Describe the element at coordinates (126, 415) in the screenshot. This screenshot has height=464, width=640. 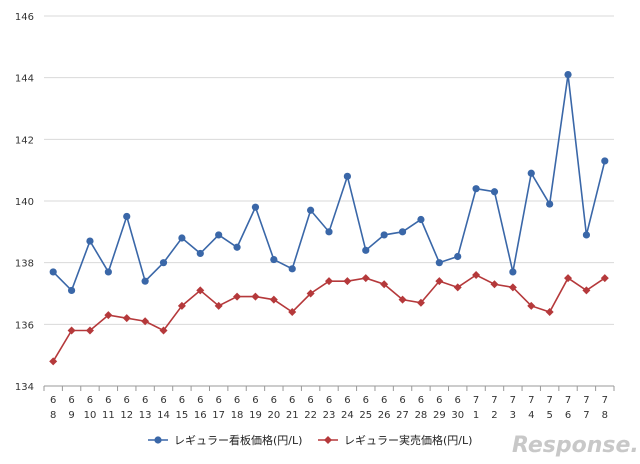
I see `x-tick-label-day: 12` at that location.